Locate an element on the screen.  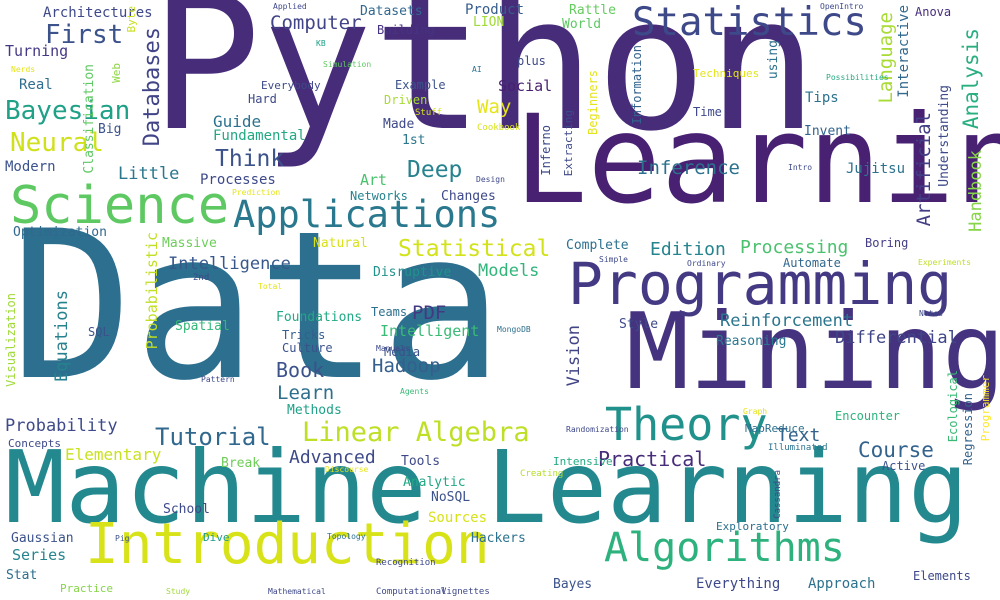
cloud-word: Sources is located at coordinates (458, 518).